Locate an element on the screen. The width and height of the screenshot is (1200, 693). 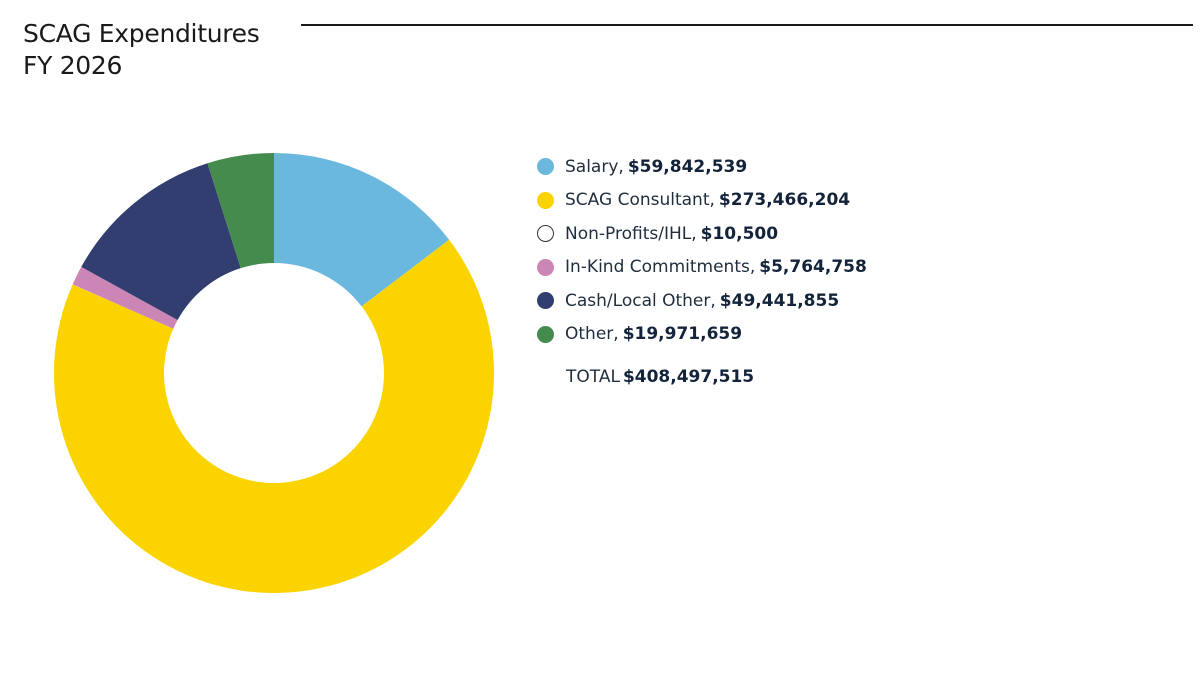
donut-slice-other is located at coordinates (240, 211).